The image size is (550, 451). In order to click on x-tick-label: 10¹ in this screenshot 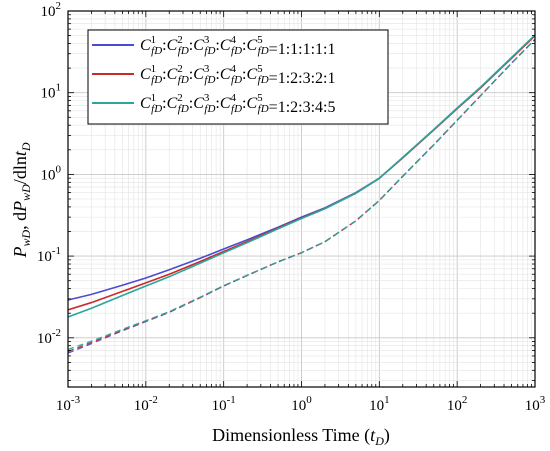, I will do `click(379, 404)`.